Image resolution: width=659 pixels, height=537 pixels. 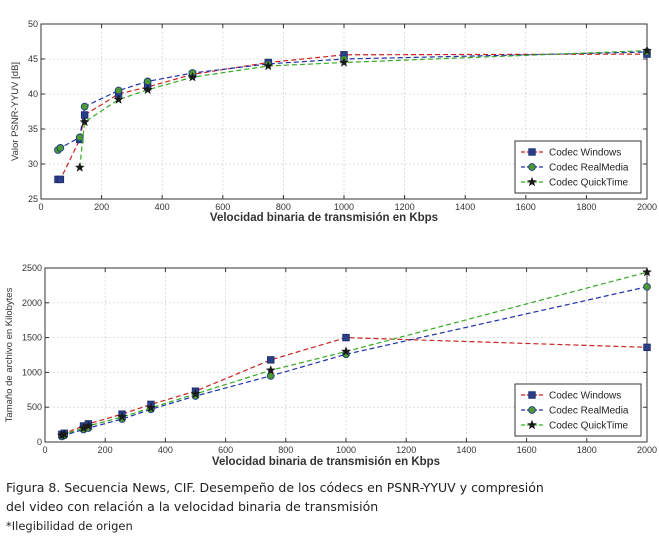 I want to click on y-tick-label: 1000, so click(x=32, y=372).